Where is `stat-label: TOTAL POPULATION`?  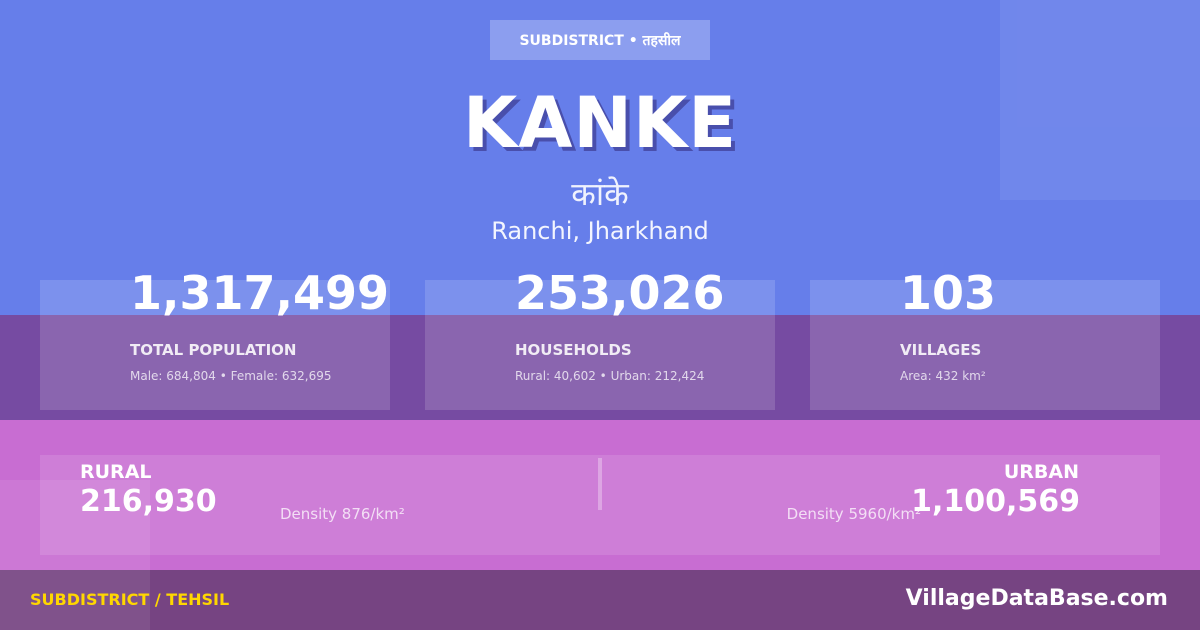 stat-label: TOTAL POPULATION is located at coordinates (213, 350).